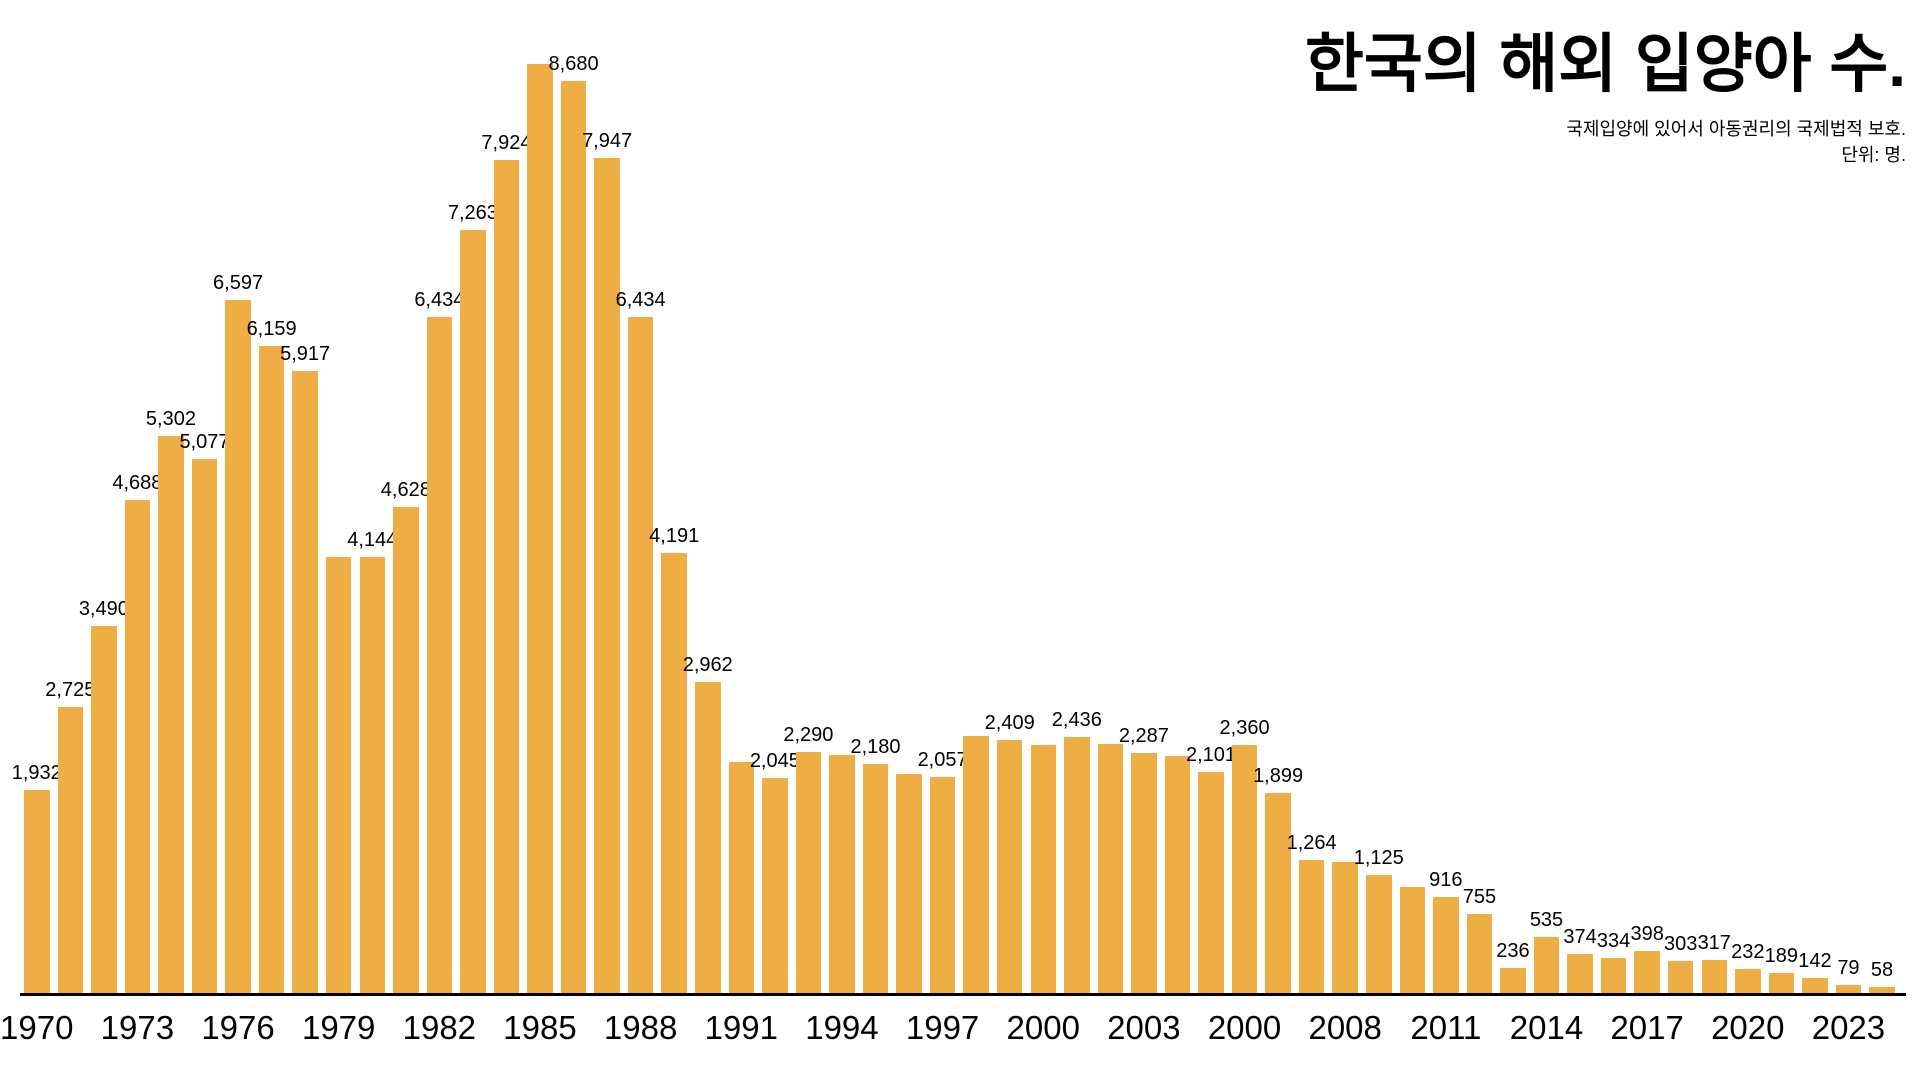 The image size is (1920, 1080). I want to click on bar-value-label: 2,436, so click(1076, 719).